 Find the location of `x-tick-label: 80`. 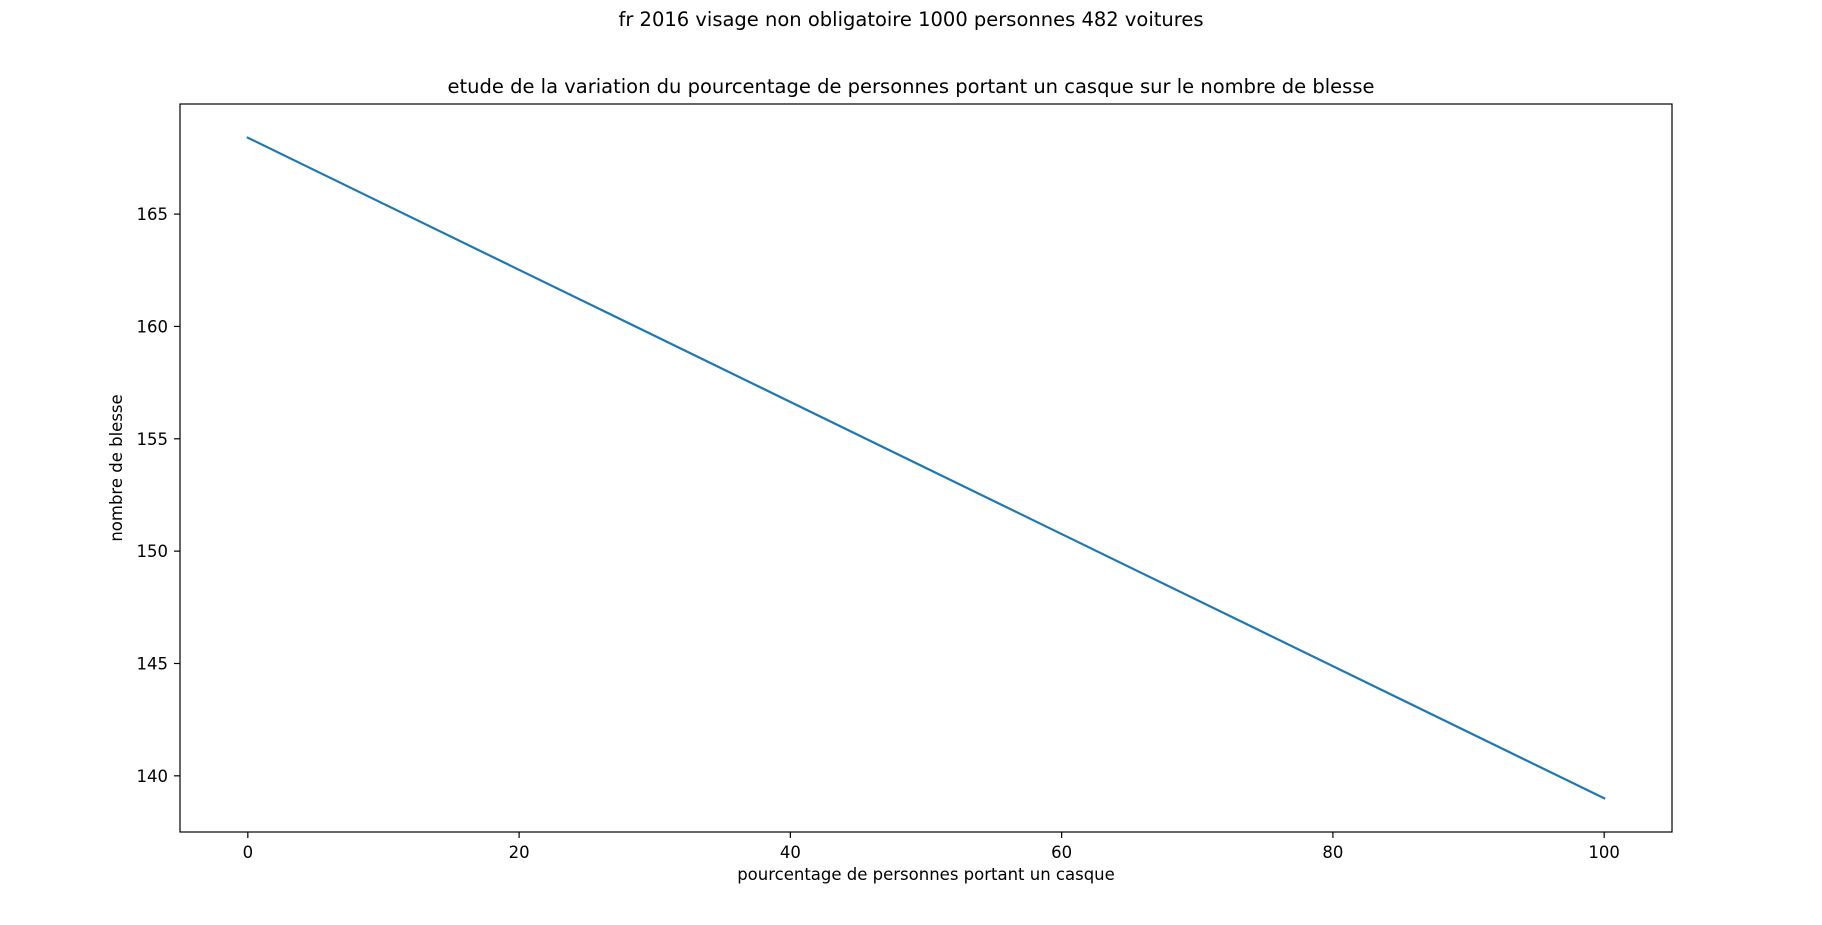

x-tick-label: 80 is located at coordinates (1332, 852).